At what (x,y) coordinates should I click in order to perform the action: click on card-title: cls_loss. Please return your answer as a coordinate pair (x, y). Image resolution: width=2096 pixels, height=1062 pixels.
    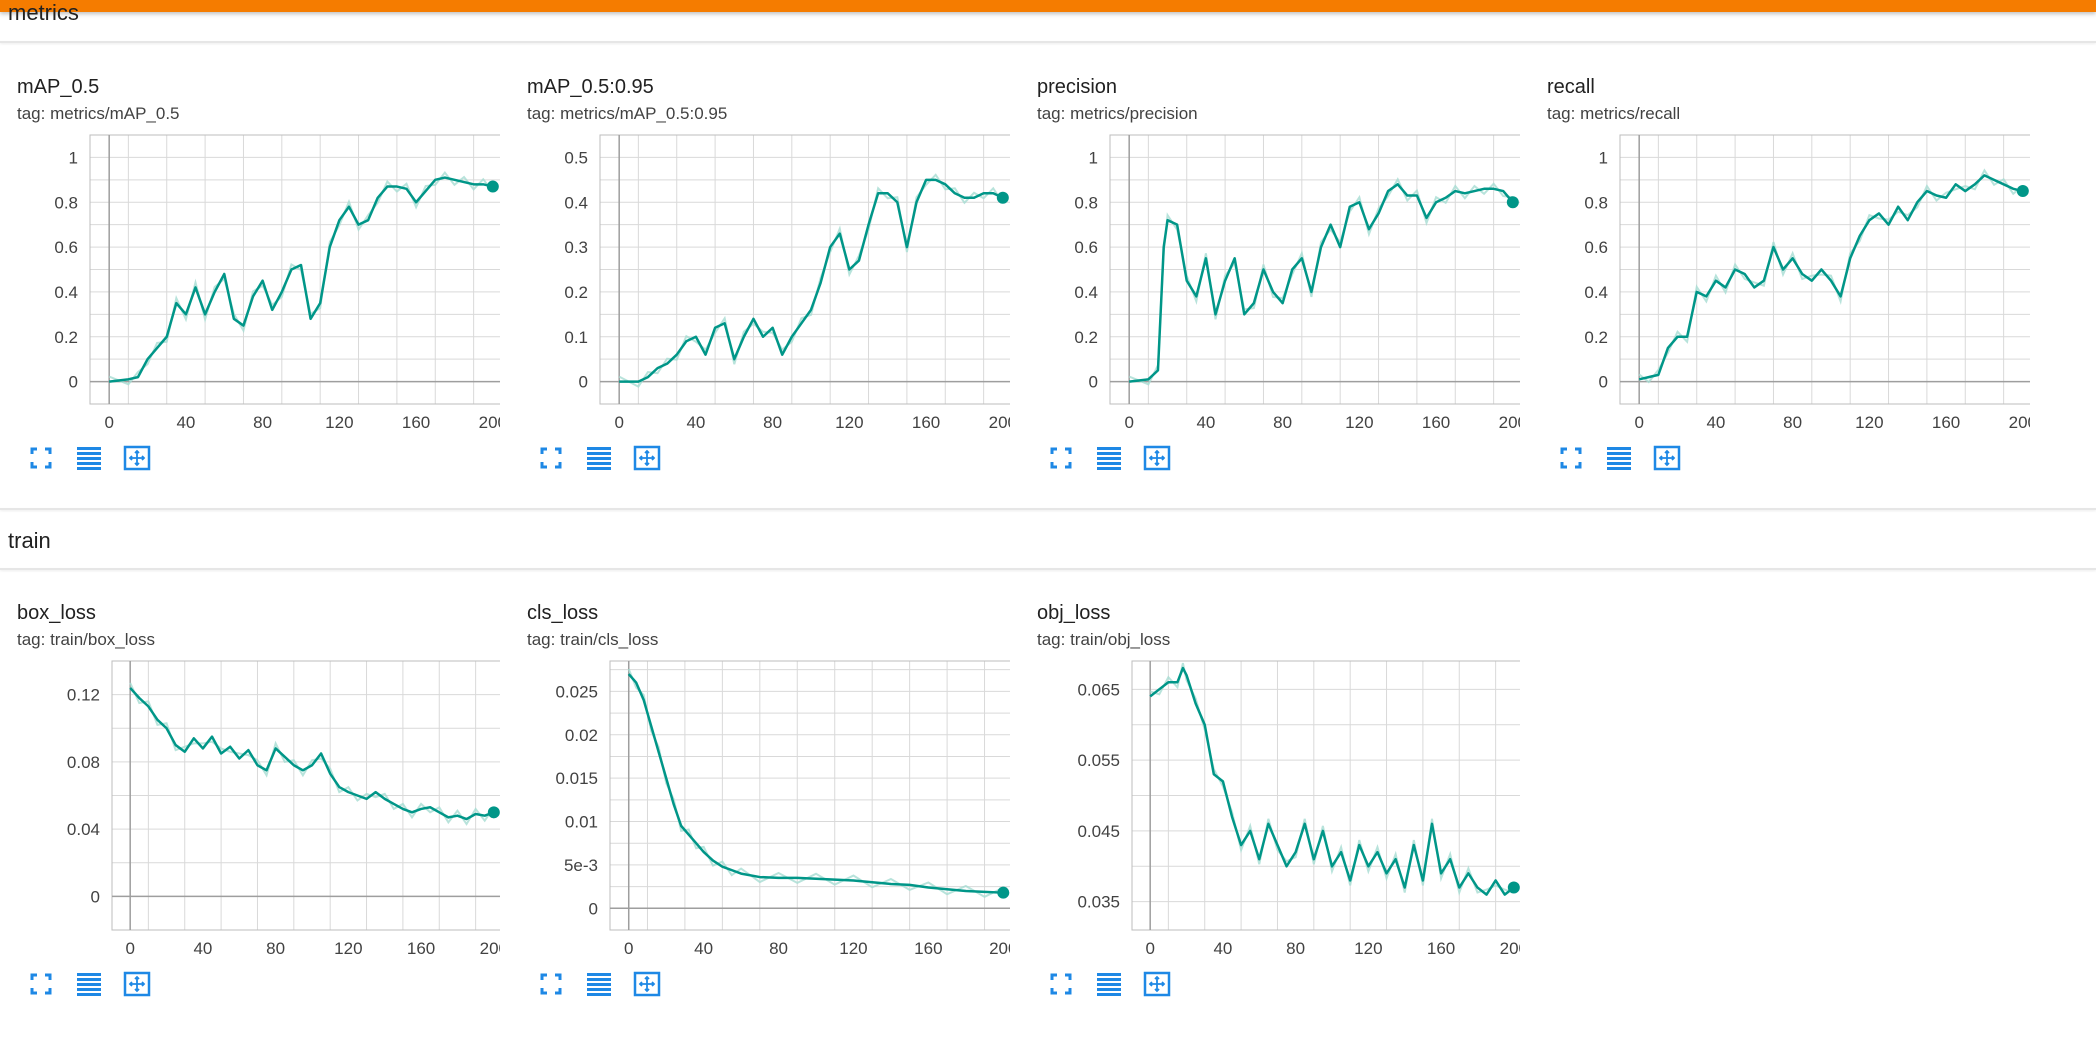
    Looking at the image, I should click on (563, 613).